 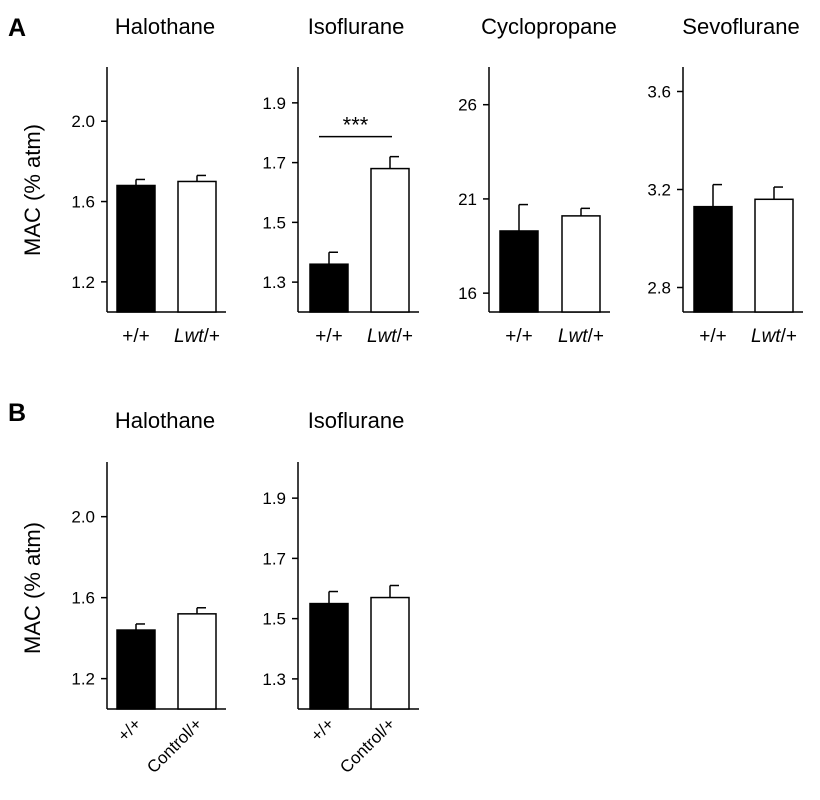 What do you see at coordinates (165, 420) in the screenshot?
I see `chart-title-b-halothane: Halothane` at bounding box center [165, 420].